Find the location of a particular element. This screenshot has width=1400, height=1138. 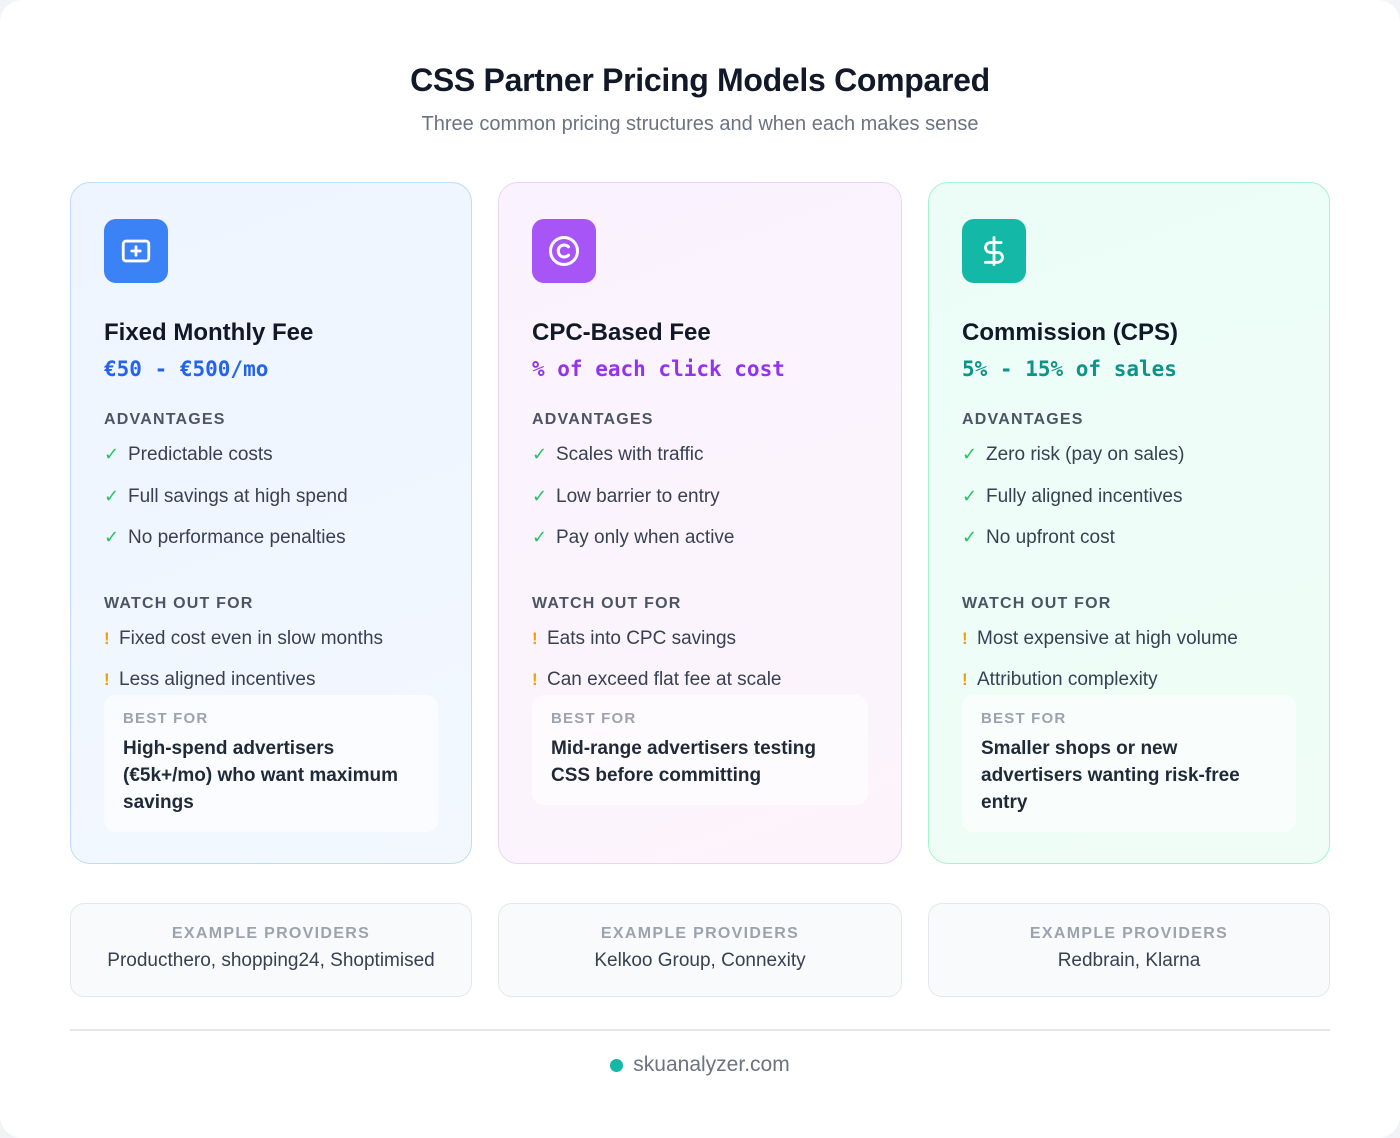

advantage-text: No upfront cost is located at coordinates (1050, 537).